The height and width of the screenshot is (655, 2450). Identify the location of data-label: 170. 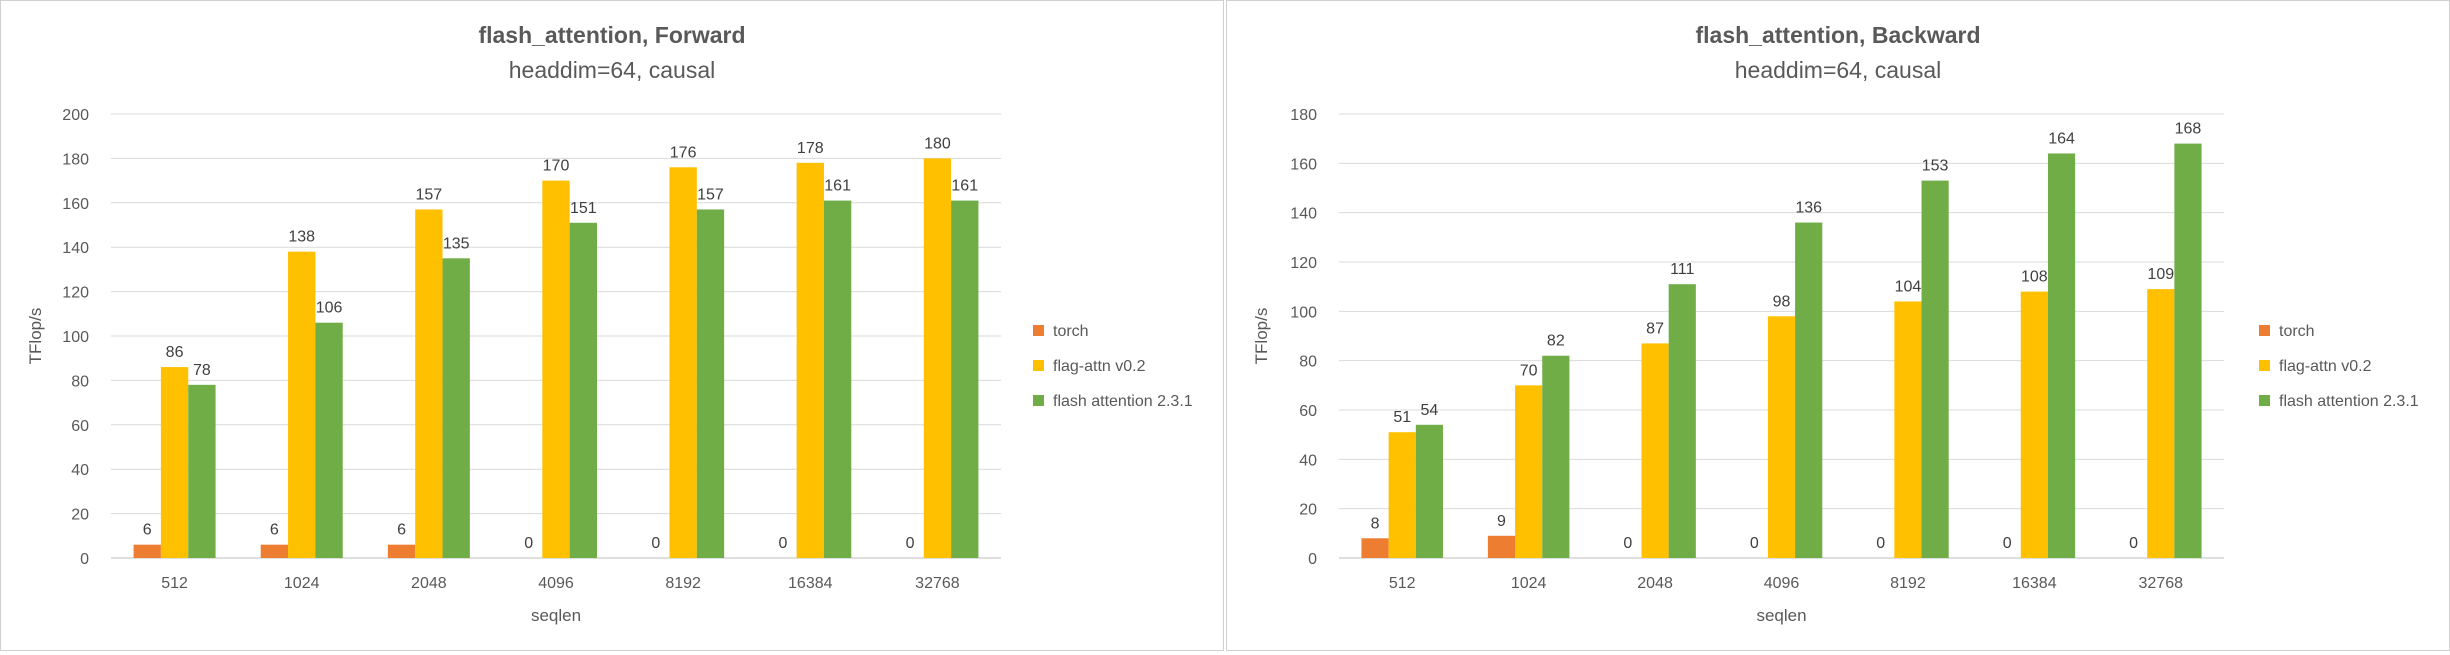
(556, 166).